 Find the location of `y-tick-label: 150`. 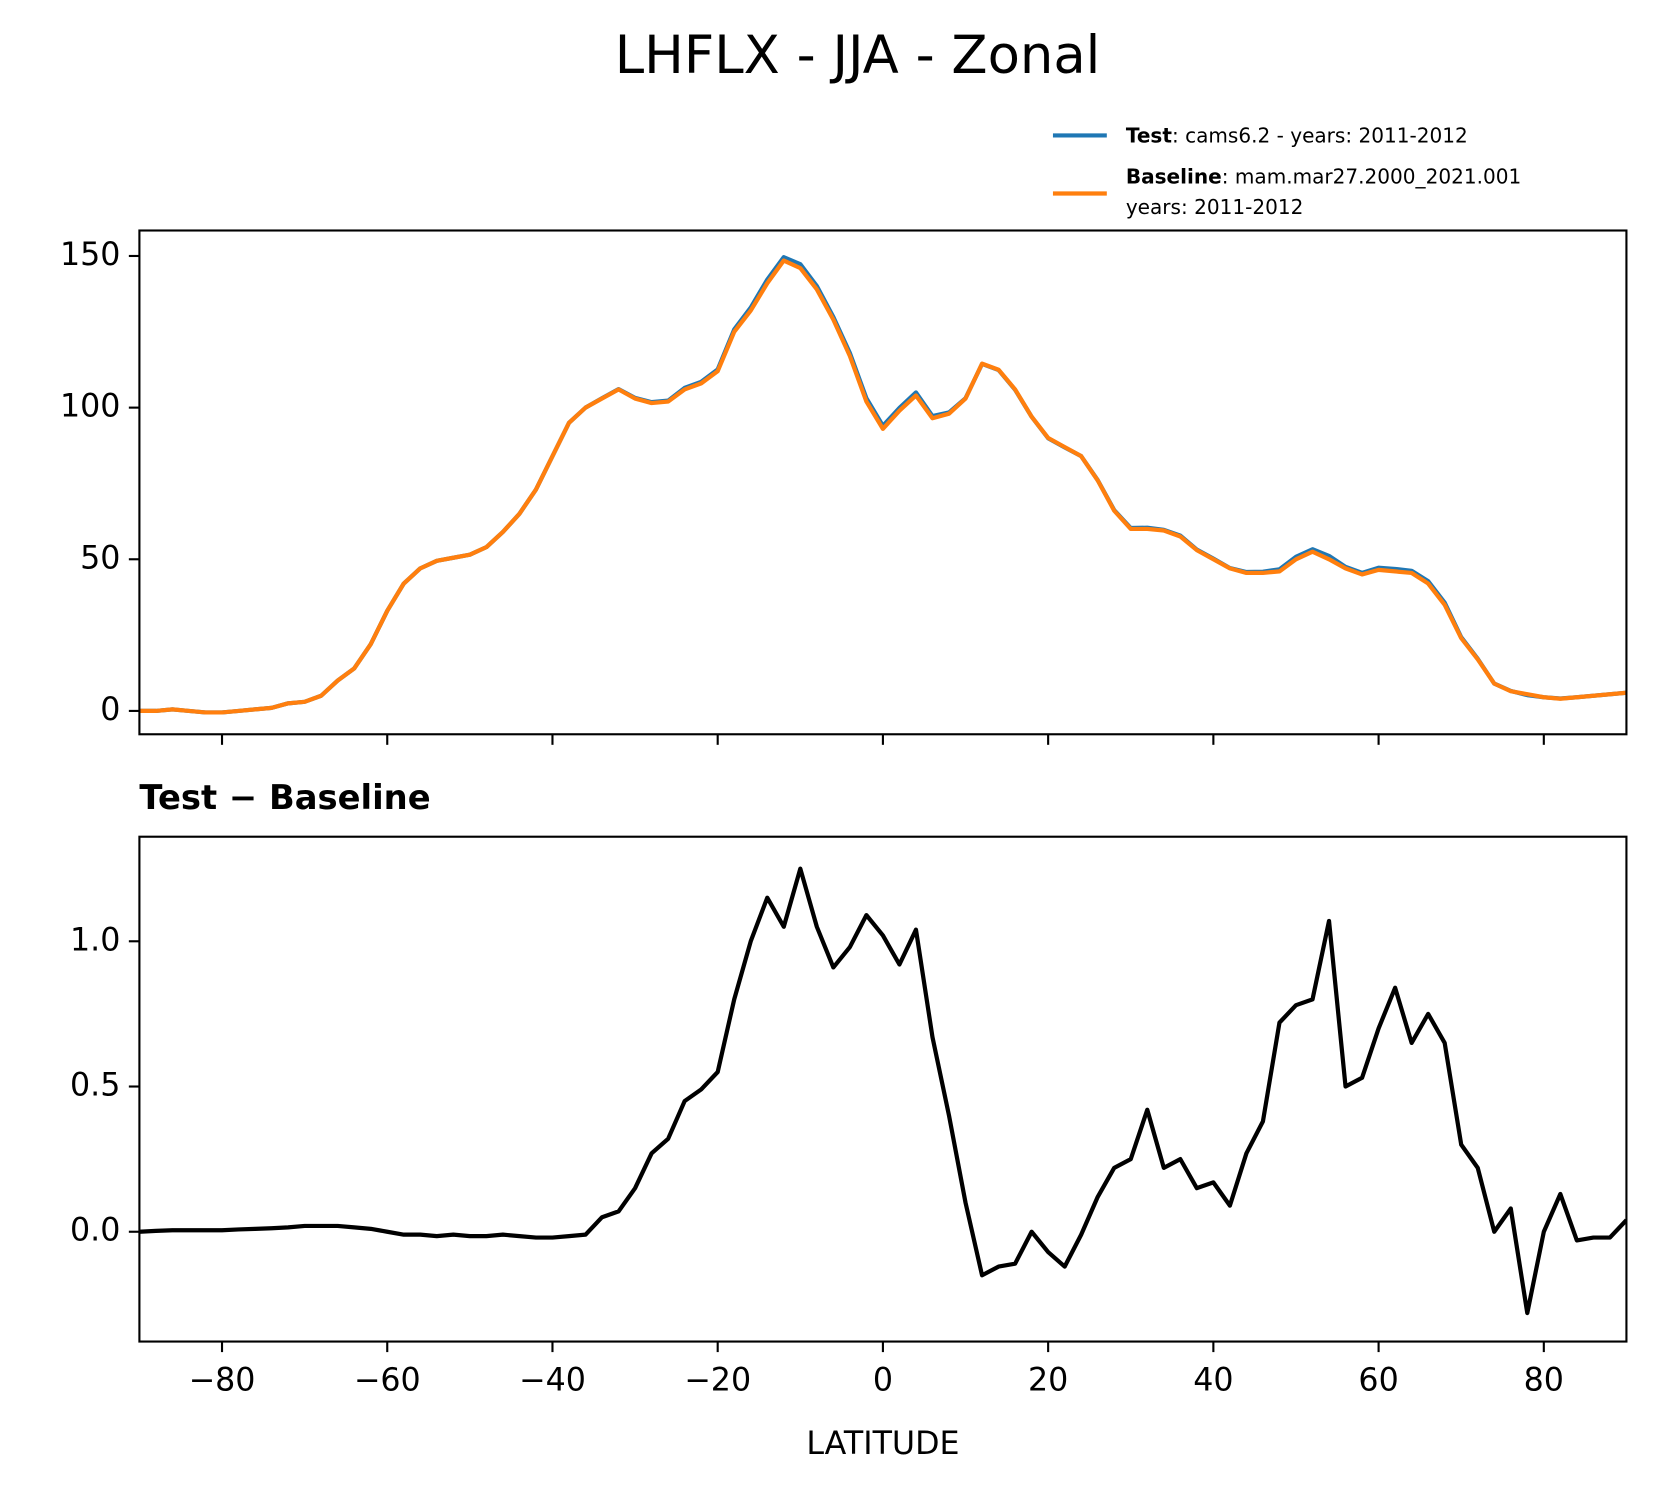

y-tick-label: 150 is located at coordinates (90, 255).